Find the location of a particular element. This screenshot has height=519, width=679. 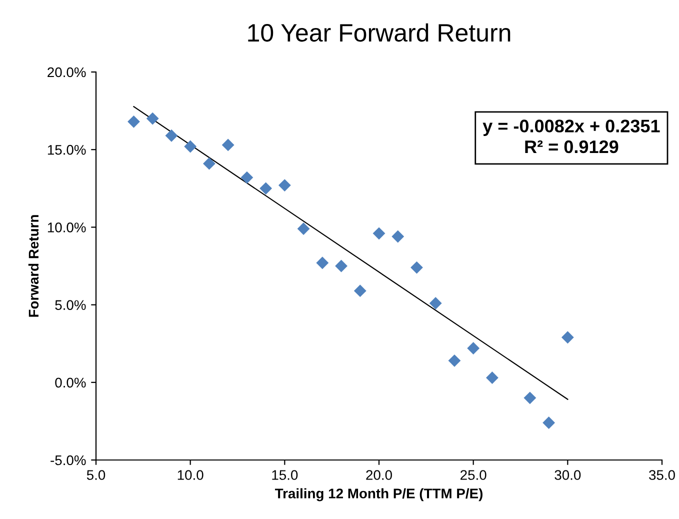

y-tick-label: 10.0% is located at coordinates (67, 227).